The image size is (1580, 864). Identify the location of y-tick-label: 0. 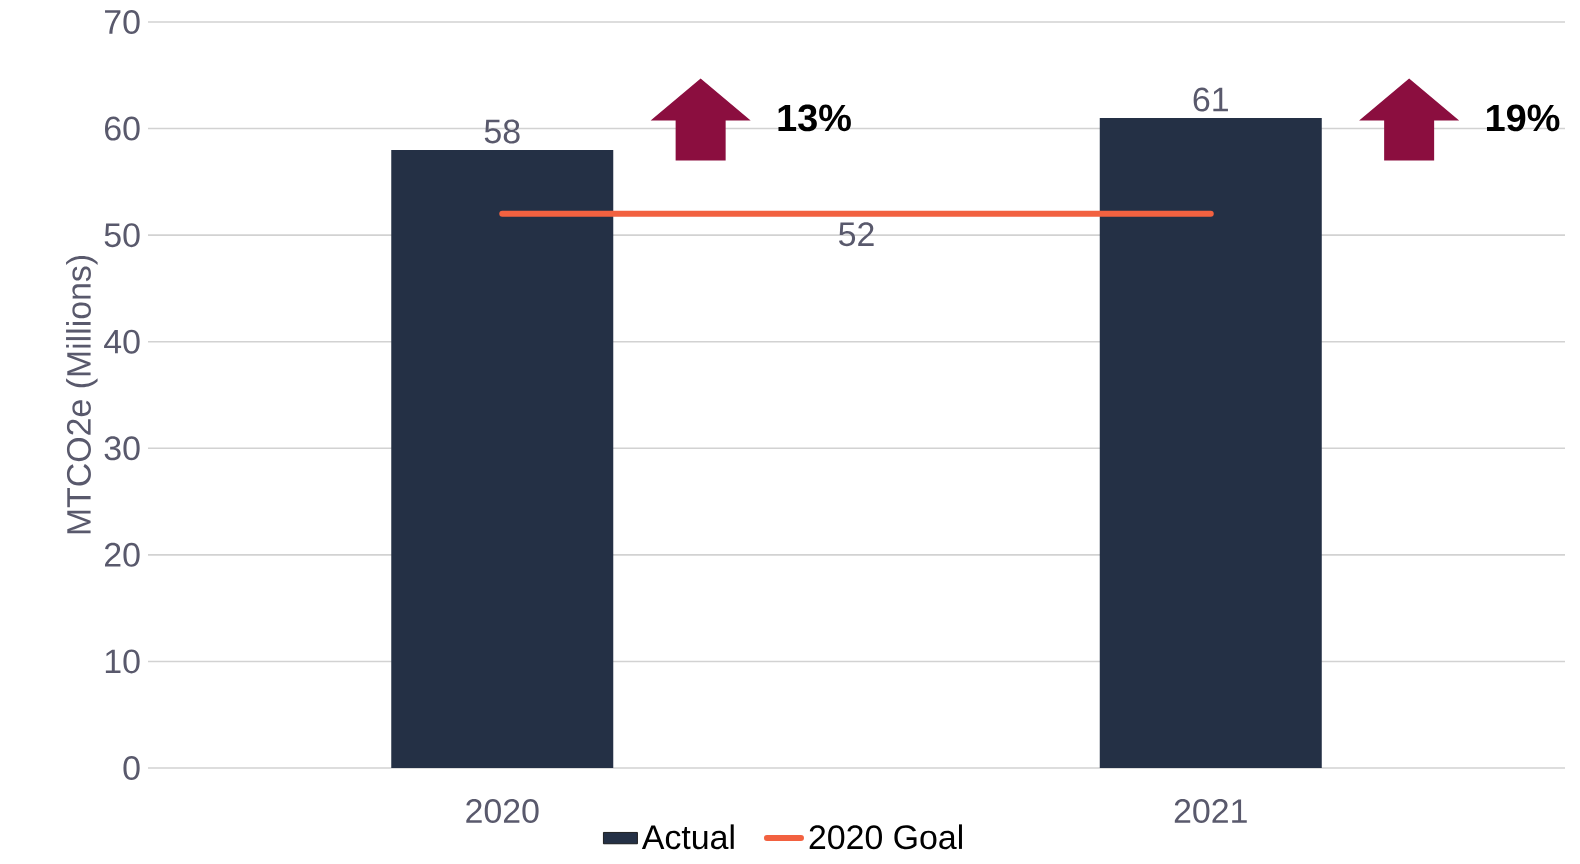
(131, 768).